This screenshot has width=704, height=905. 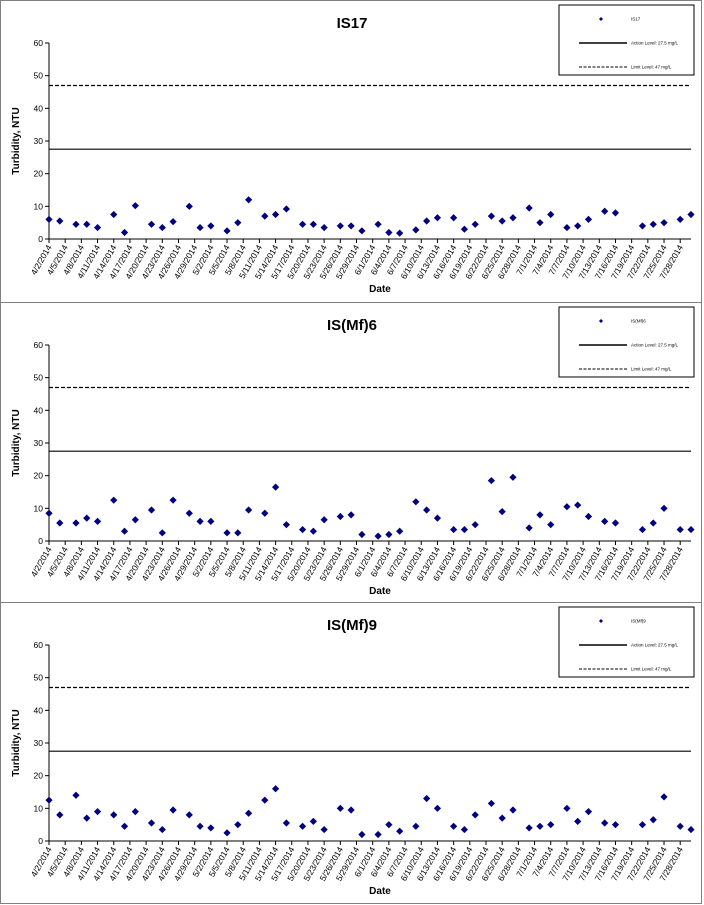 I want to click on legend-label: IS(Mf)9, so click(x=638, y=621).